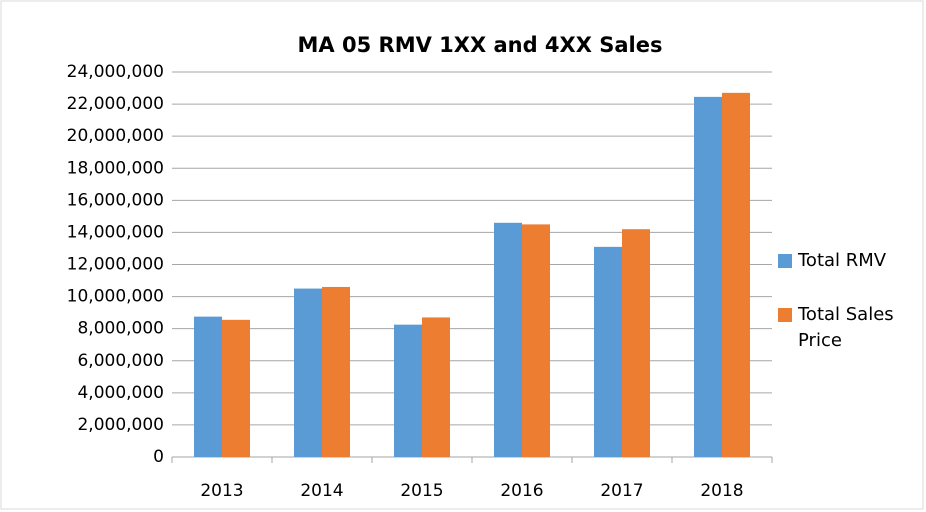 The image size is (926, 512). I want to click on x-tick-label: 2016, so click(521, 491).